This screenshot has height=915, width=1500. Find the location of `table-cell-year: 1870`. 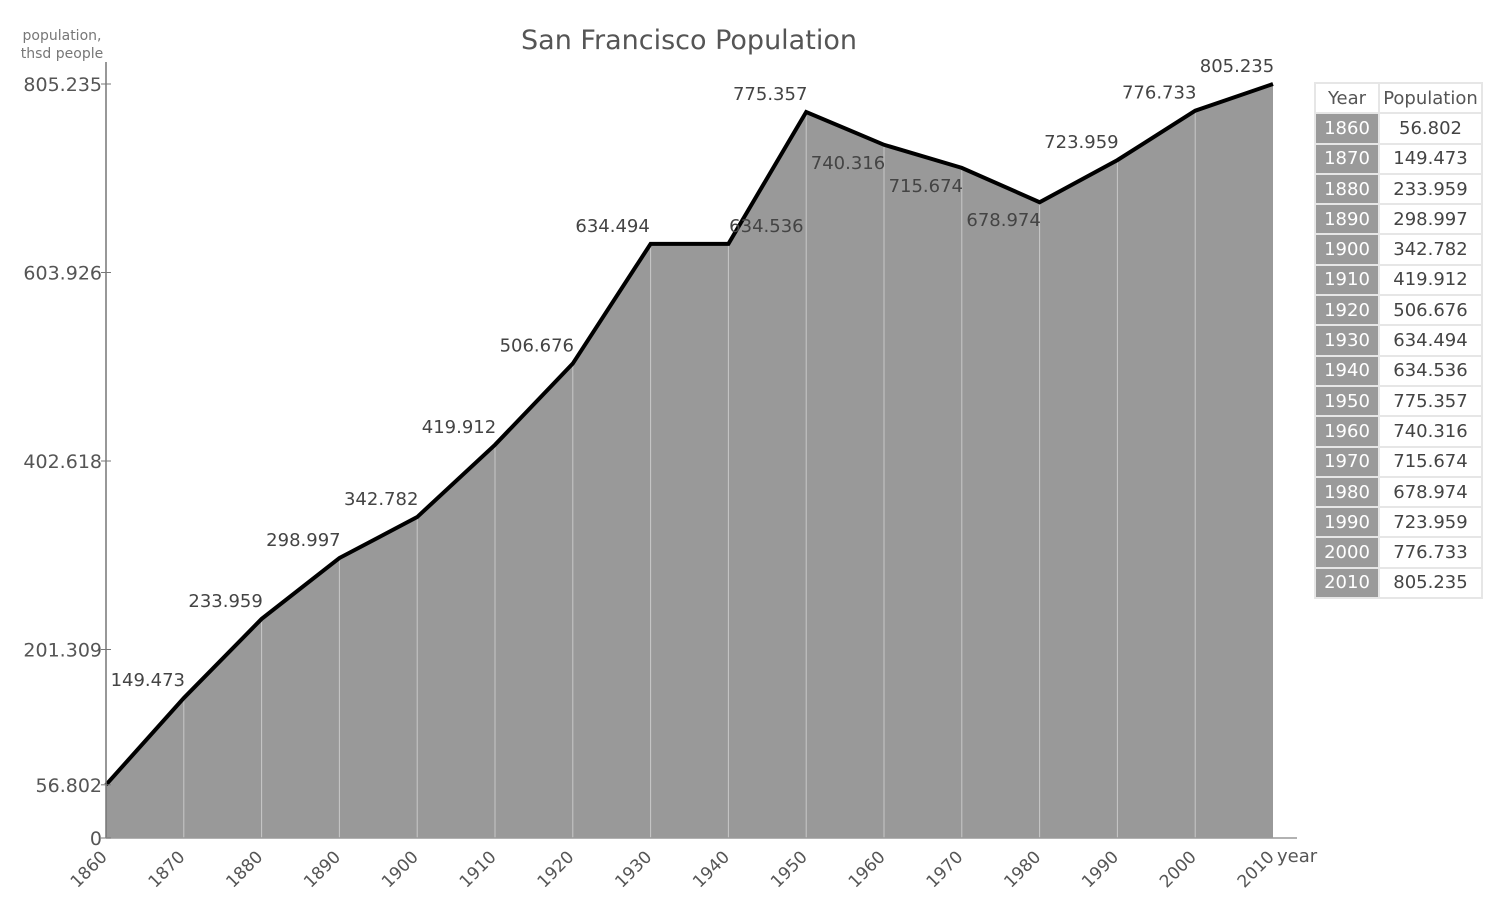

table-cell-year: 1870 is located at coordinates (1347, 158).